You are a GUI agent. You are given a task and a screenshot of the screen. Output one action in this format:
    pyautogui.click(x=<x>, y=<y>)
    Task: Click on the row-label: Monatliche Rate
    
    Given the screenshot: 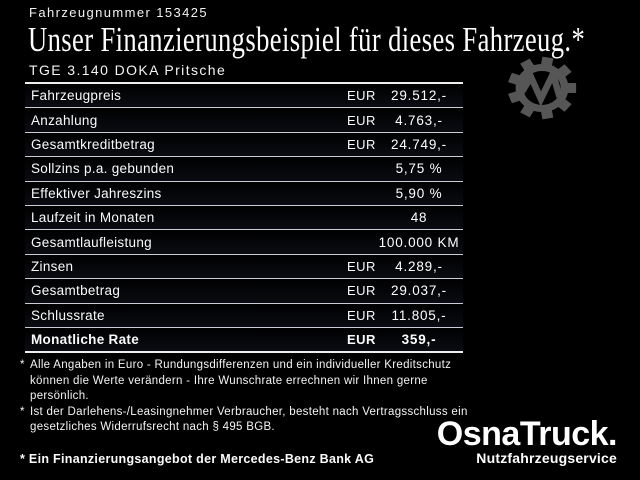 What is the action you would take?
    pyautogui.click(x=85, y=340)
    